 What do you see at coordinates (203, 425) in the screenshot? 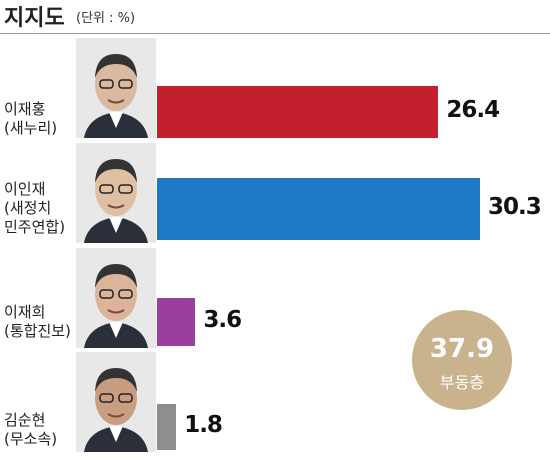
I see `value-label: 1.8` at bounding box center [203, 425].